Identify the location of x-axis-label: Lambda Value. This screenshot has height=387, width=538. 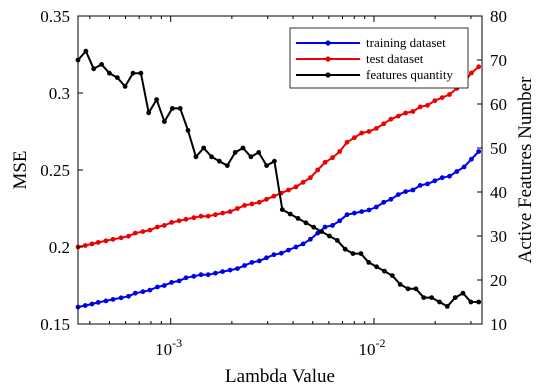
(280, 376).